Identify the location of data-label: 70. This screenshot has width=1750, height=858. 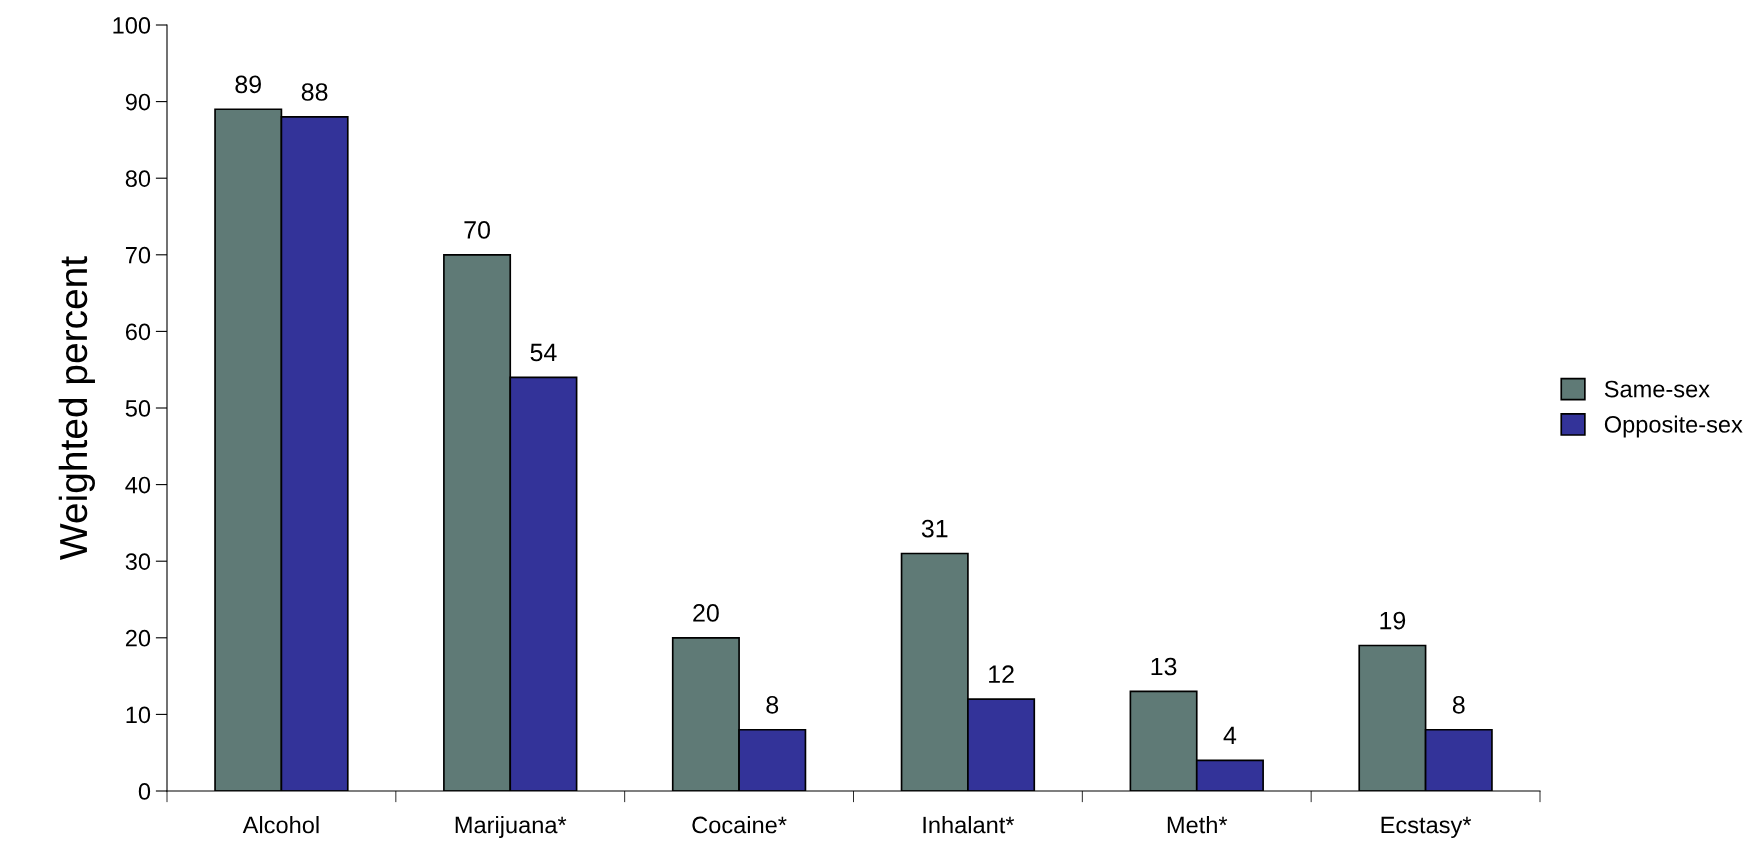
(477, 230).